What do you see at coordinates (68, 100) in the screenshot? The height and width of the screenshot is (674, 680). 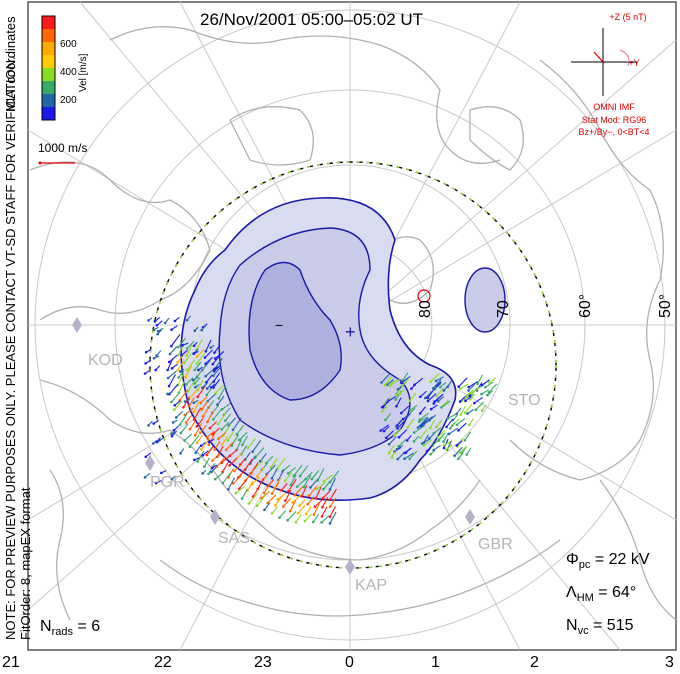 I see `colorbar-tick-200: 200` at bounding box center [68, 100].